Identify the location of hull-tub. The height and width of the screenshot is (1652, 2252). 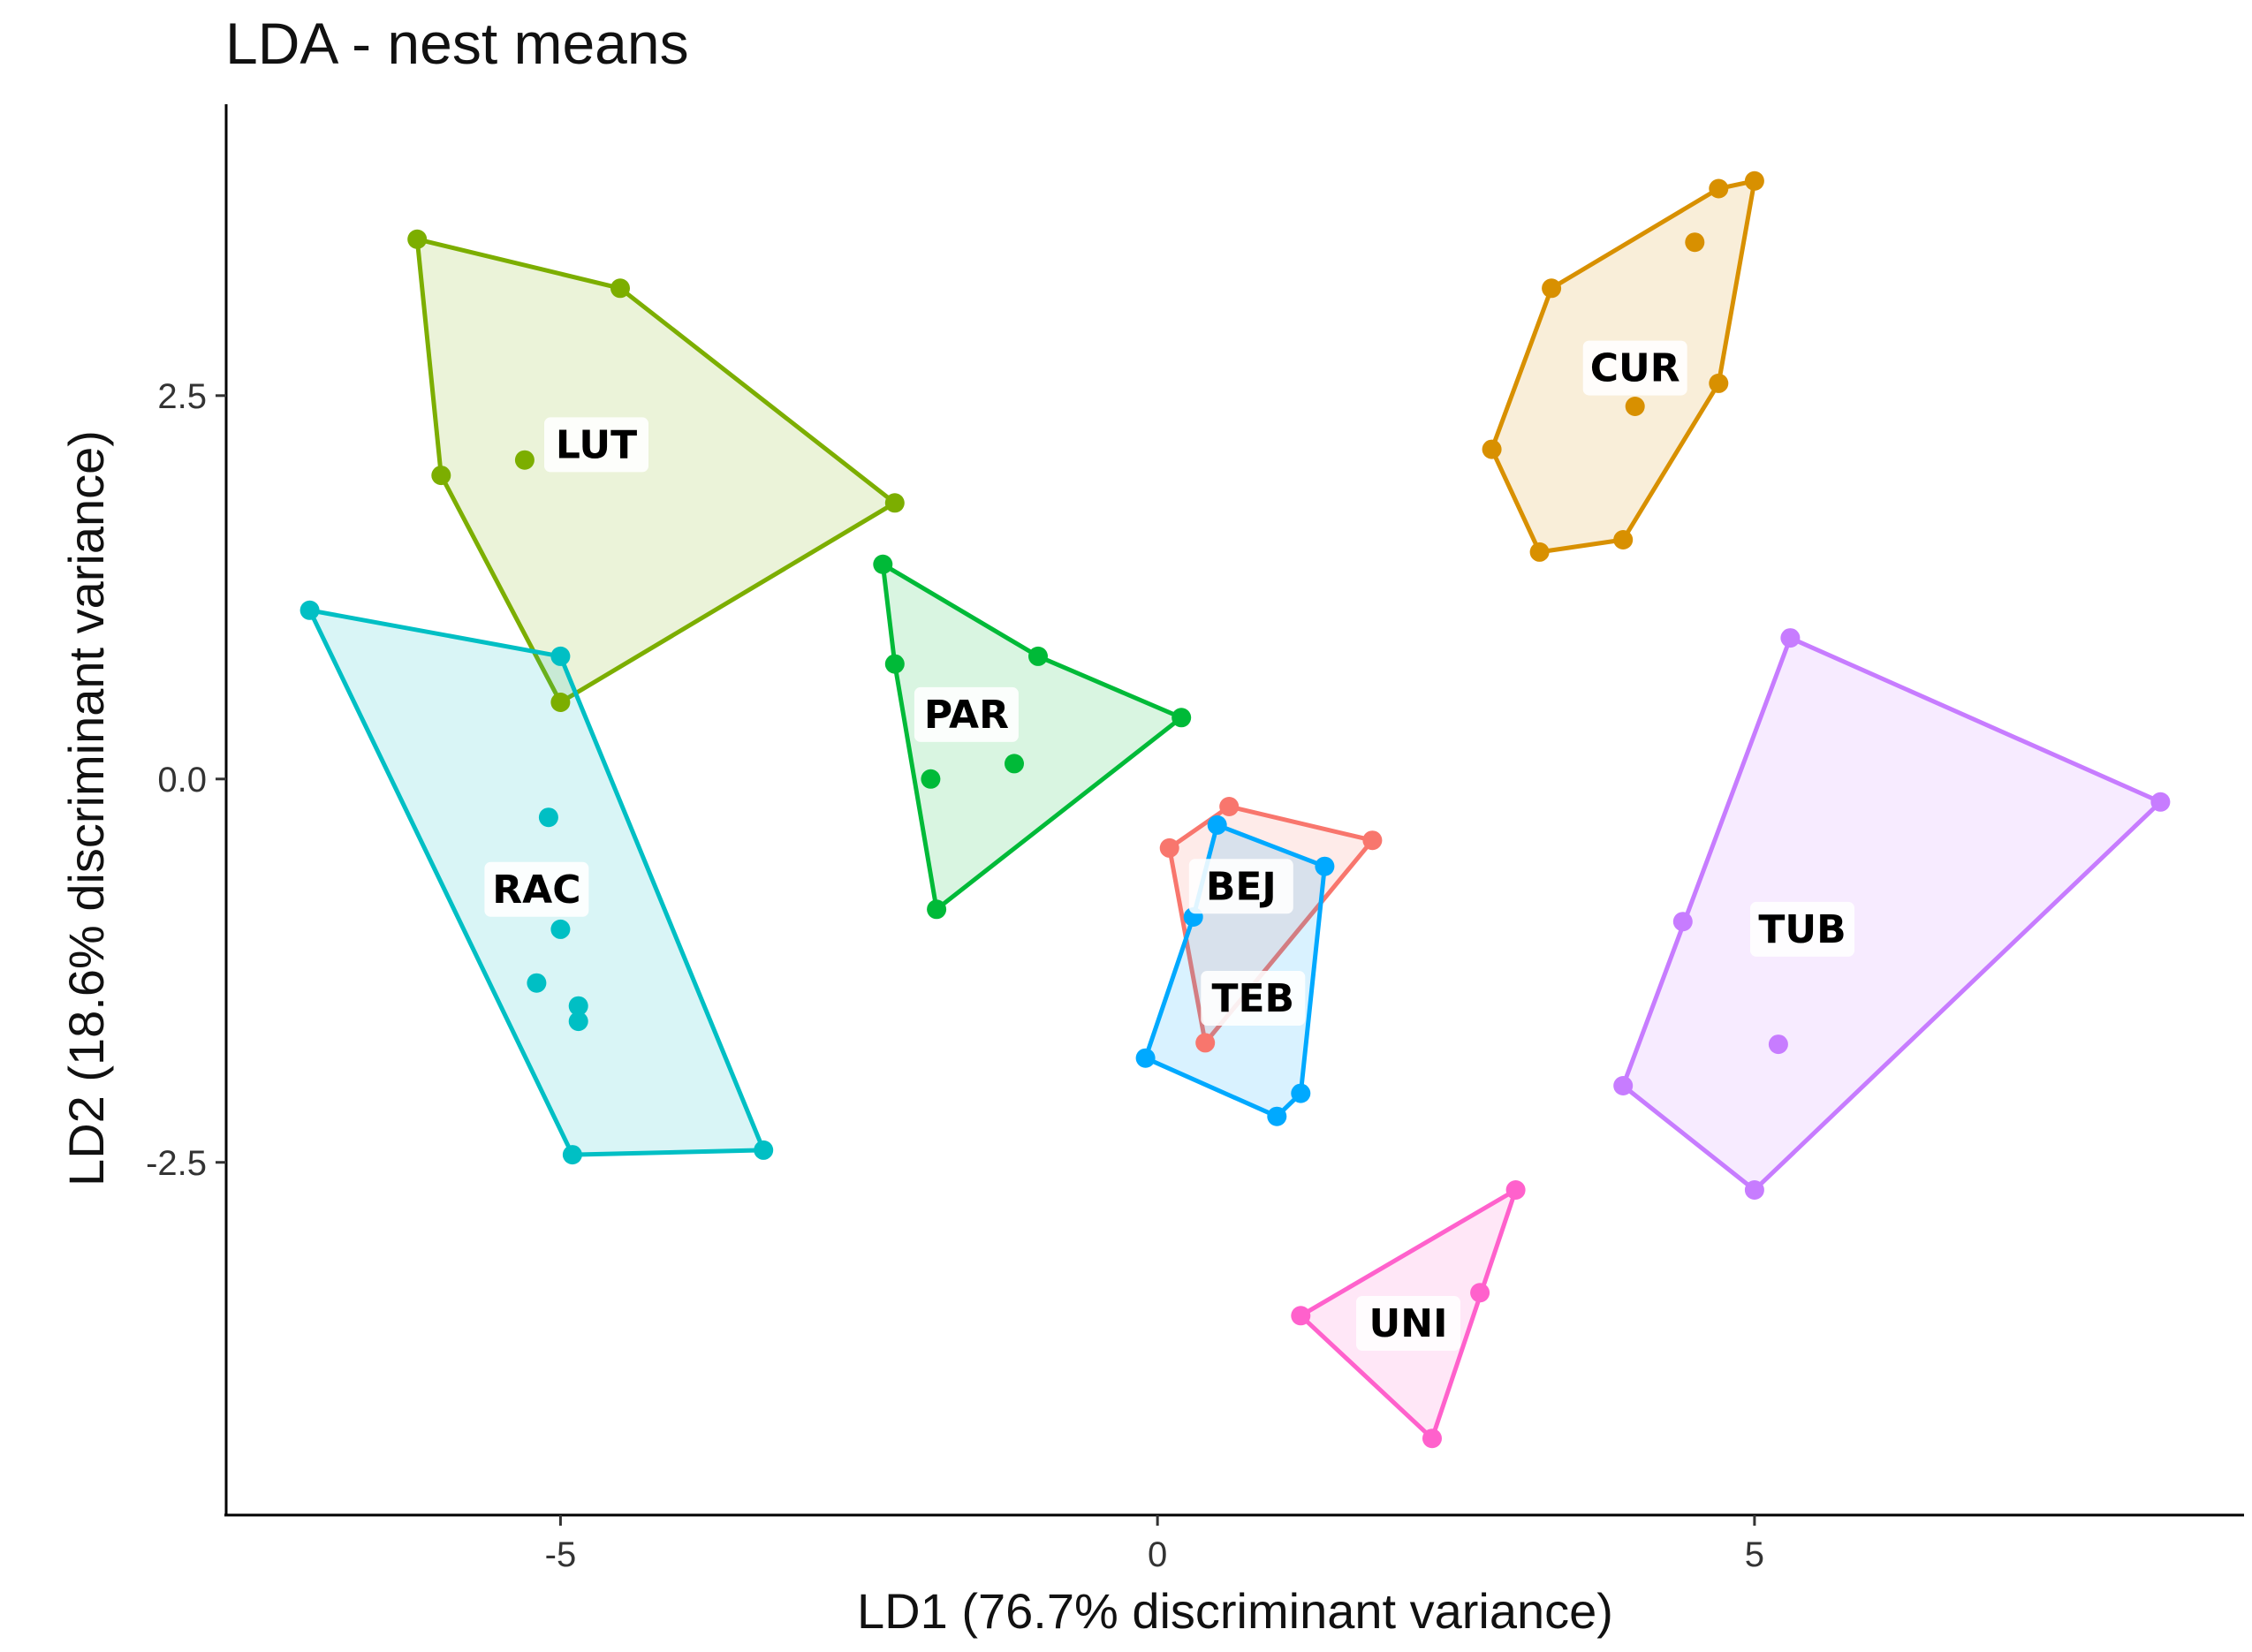
(1891, 914).